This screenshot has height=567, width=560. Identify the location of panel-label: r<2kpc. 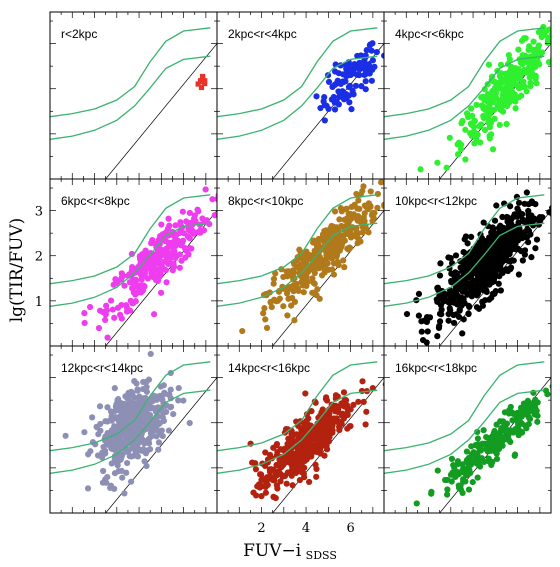
(79, 34).